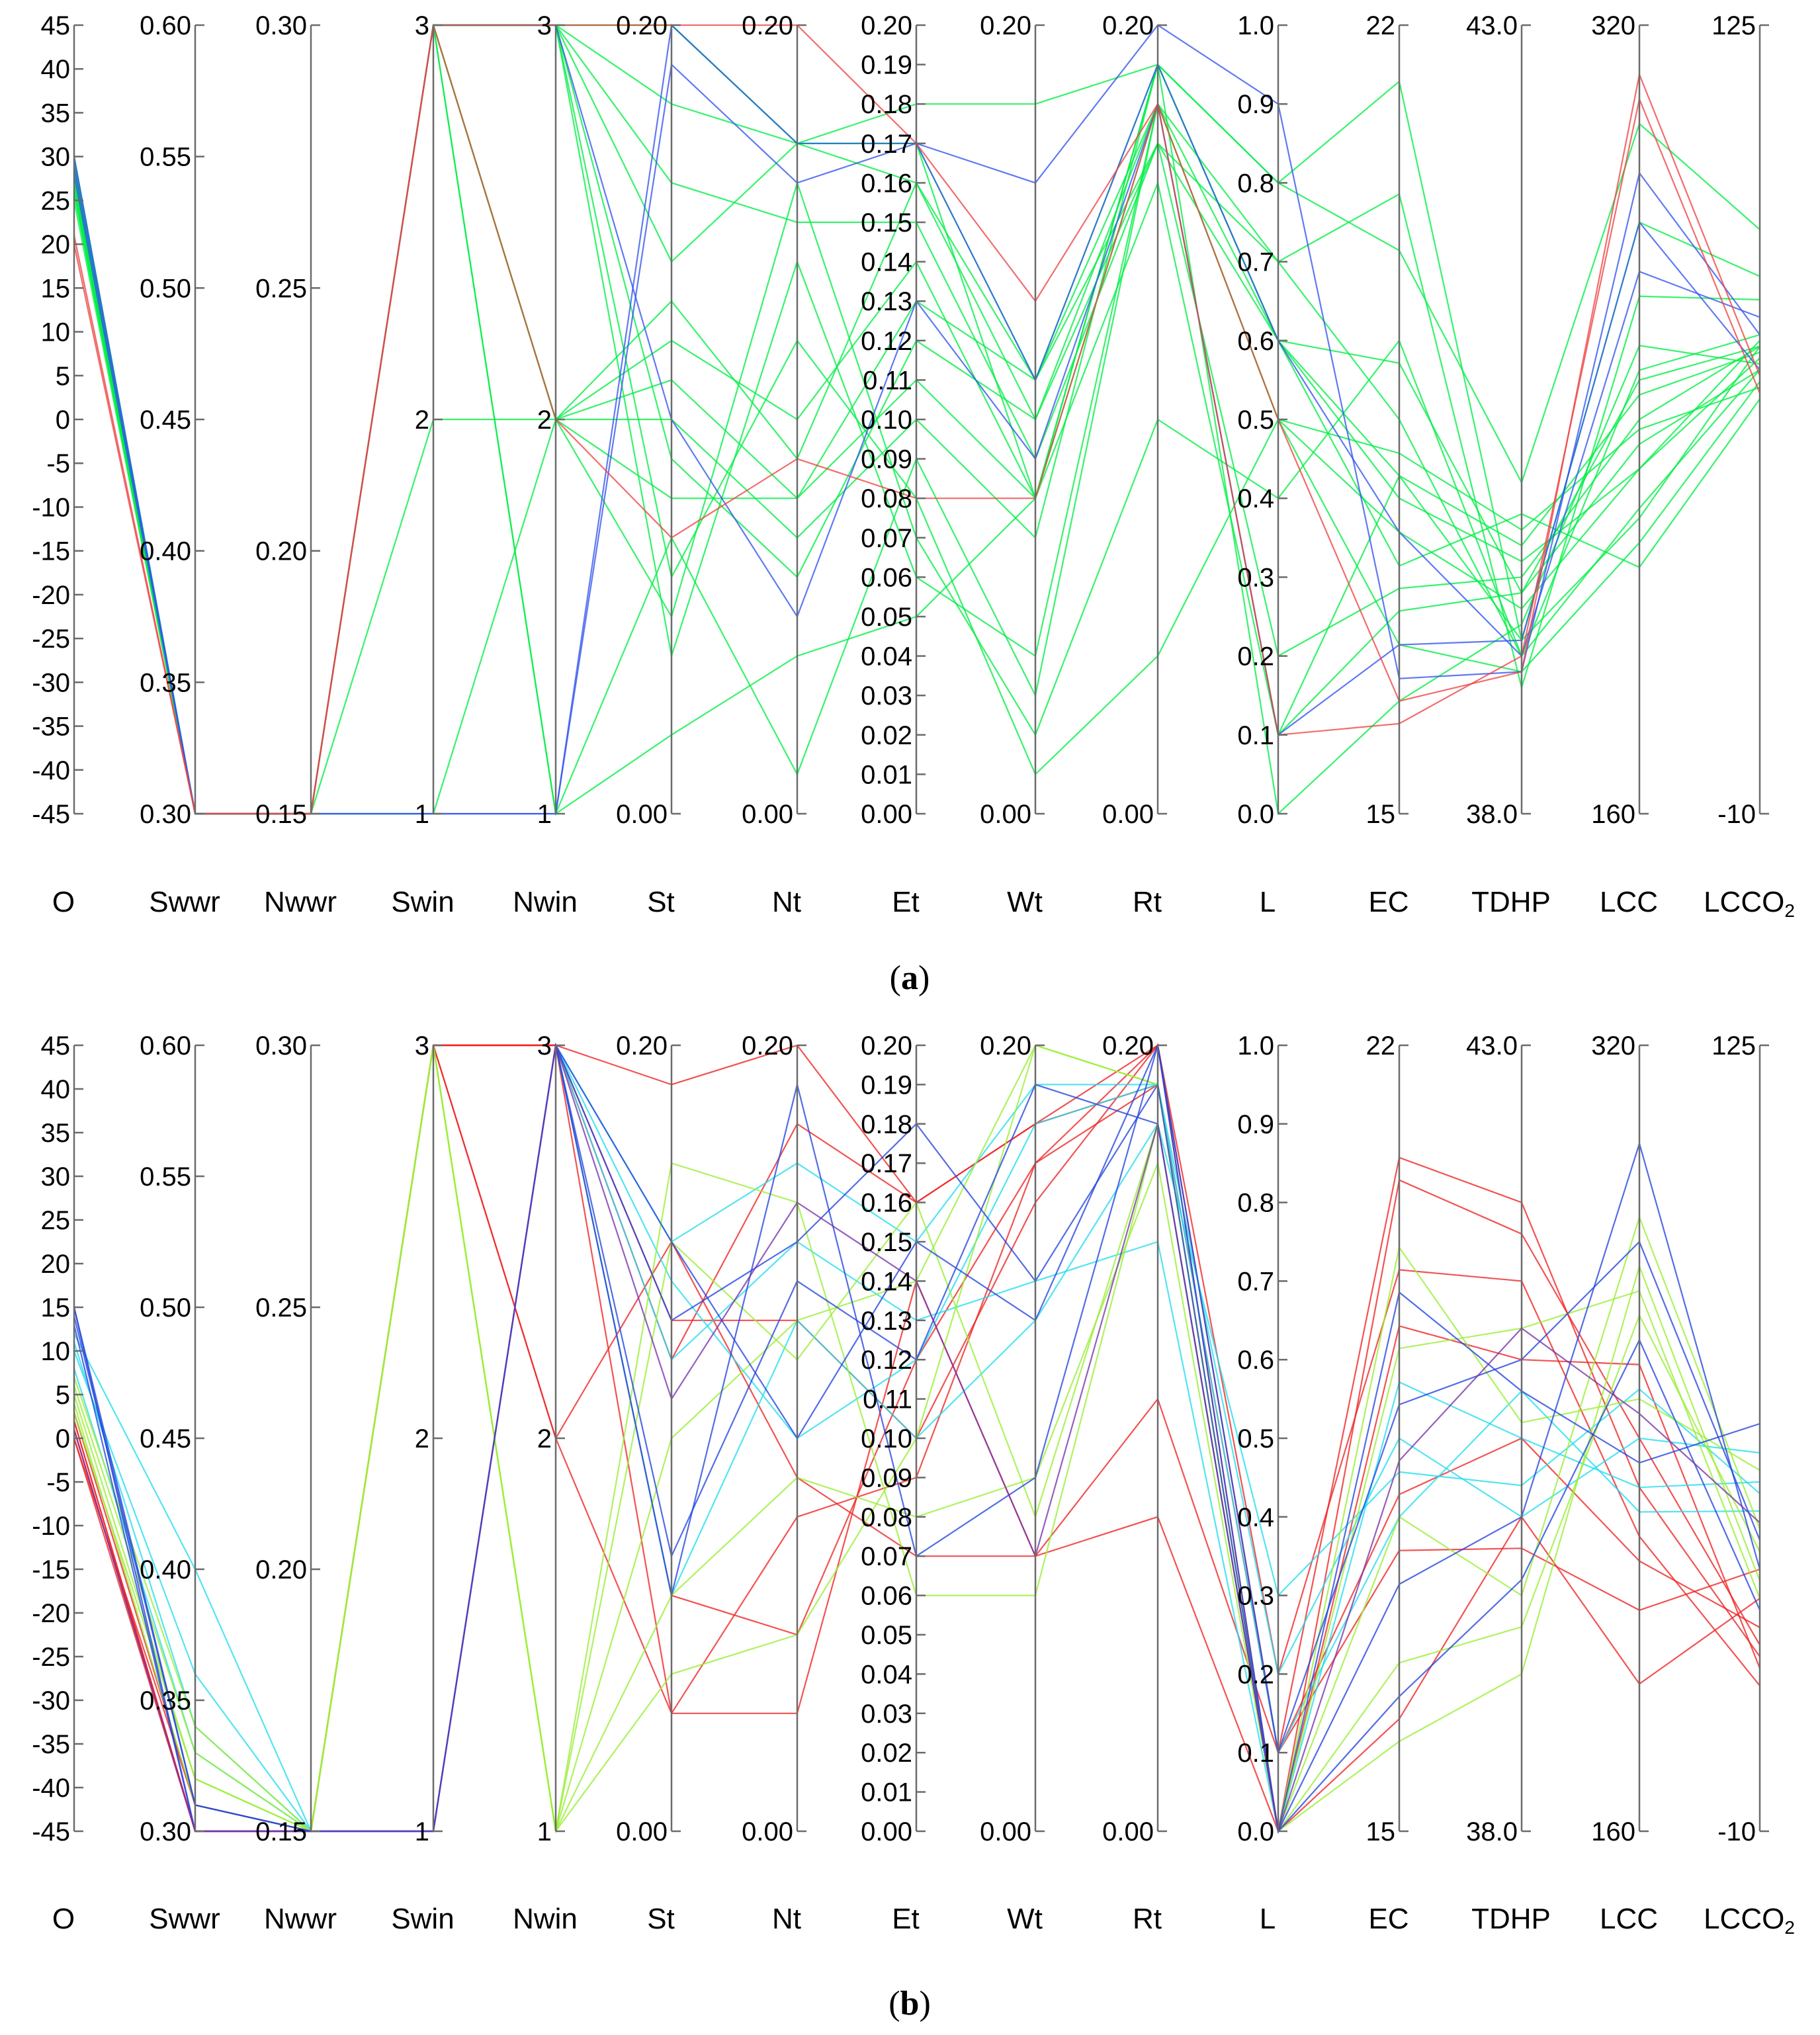 The height and width of the screenshot is (2035, 1820). What do you see at coordinates (1388, 902) in the screenshot?
I see `axis-name-ec: EC` at bounding box center [1388, 902].